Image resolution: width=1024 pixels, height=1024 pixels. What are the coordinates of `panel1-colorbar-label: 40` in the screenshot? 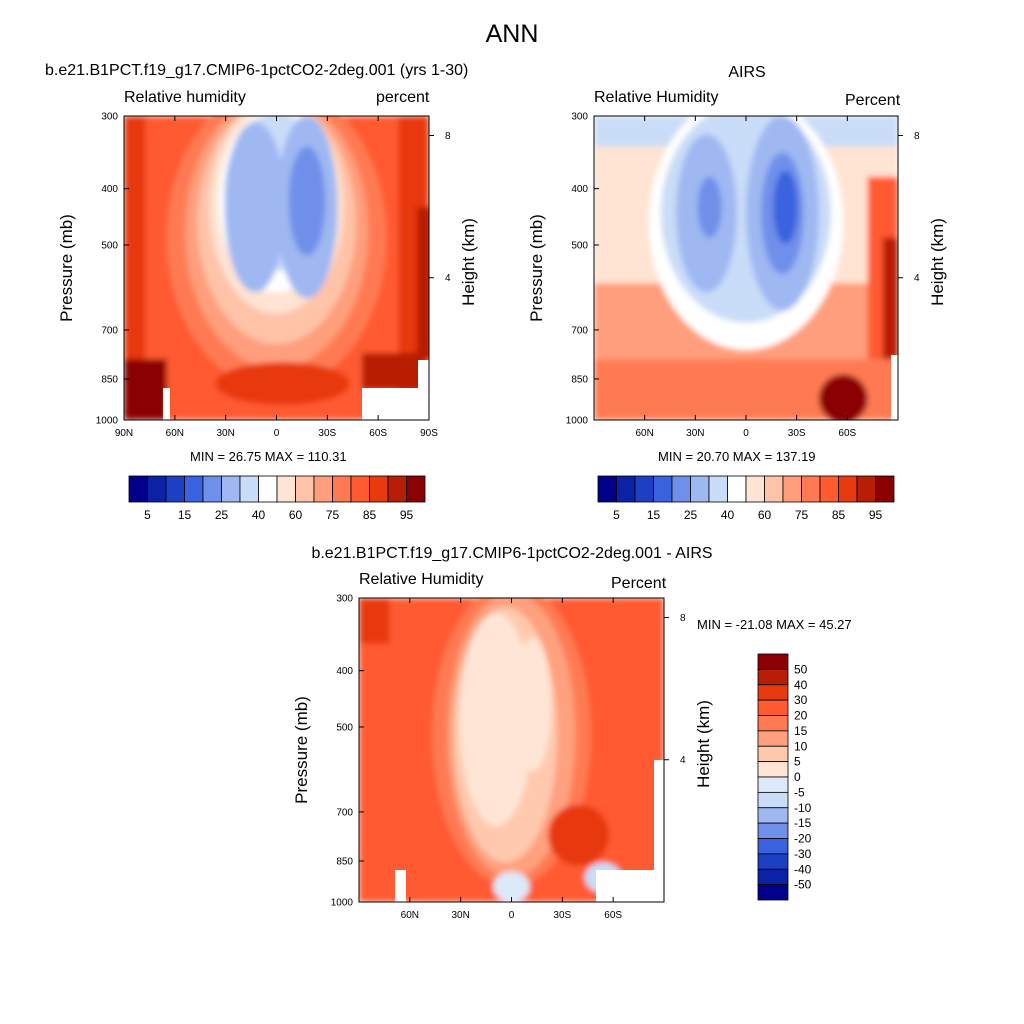 It's located at (259, 515).